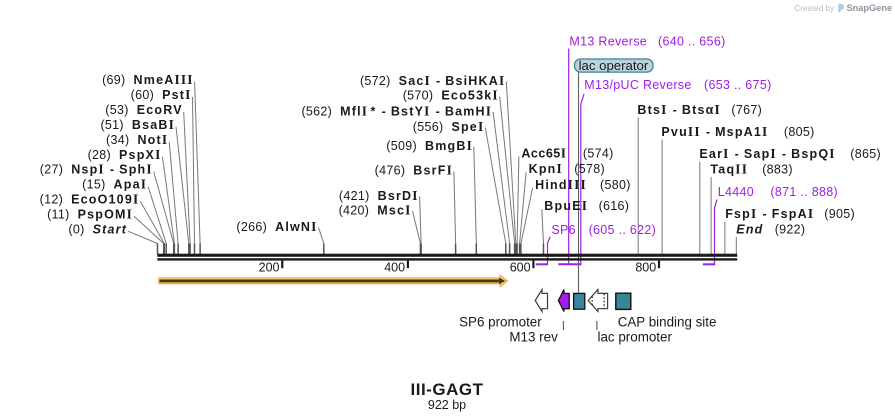 This screenshot has width=895, height=420. What do you see at coordinates (804, 192) in the screenshot?
I see `svg-text: (871 .. 888)` at bounding box center [804, 192].